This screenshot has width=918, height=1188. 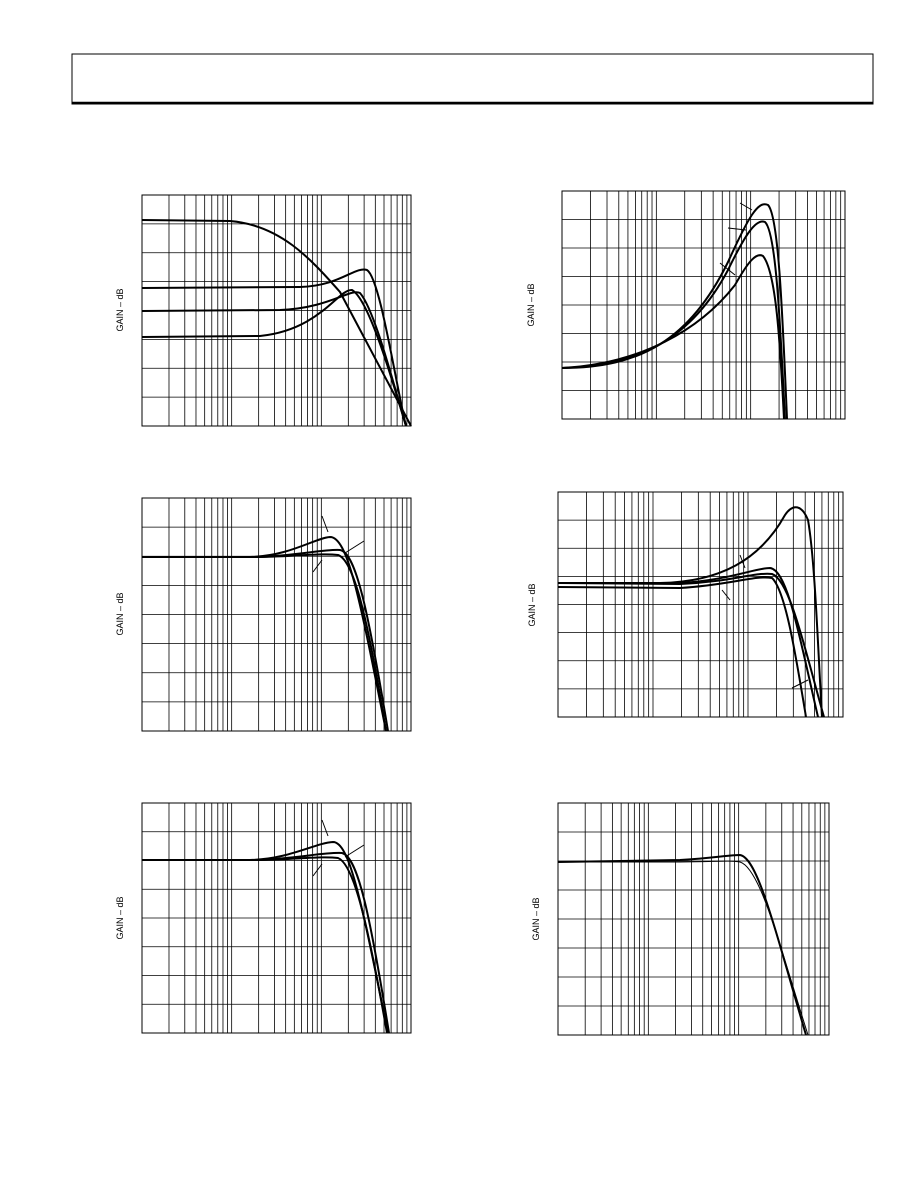 I want to click on header-box, so click(x=472, y=79).